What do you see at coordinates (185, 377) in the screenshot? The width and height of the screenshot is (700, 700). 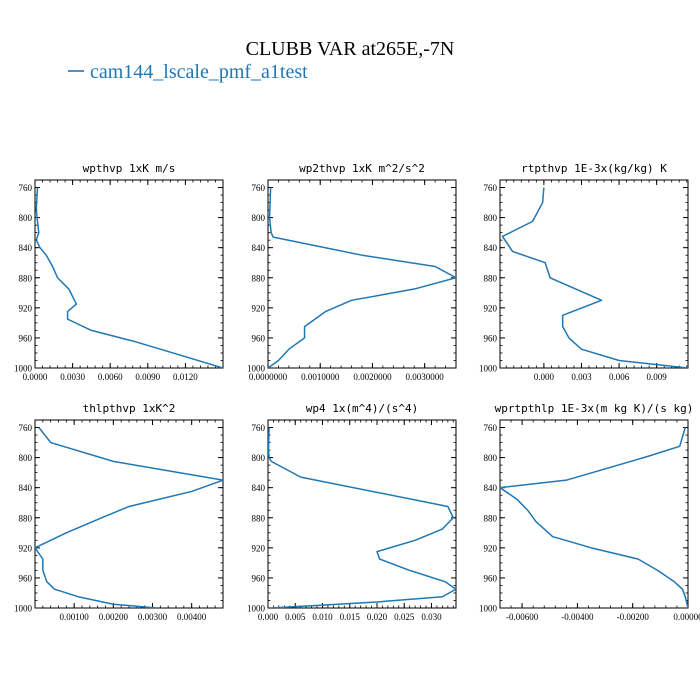 I see `x-tick-label: 0.0120` at bounding box center [185, 377].